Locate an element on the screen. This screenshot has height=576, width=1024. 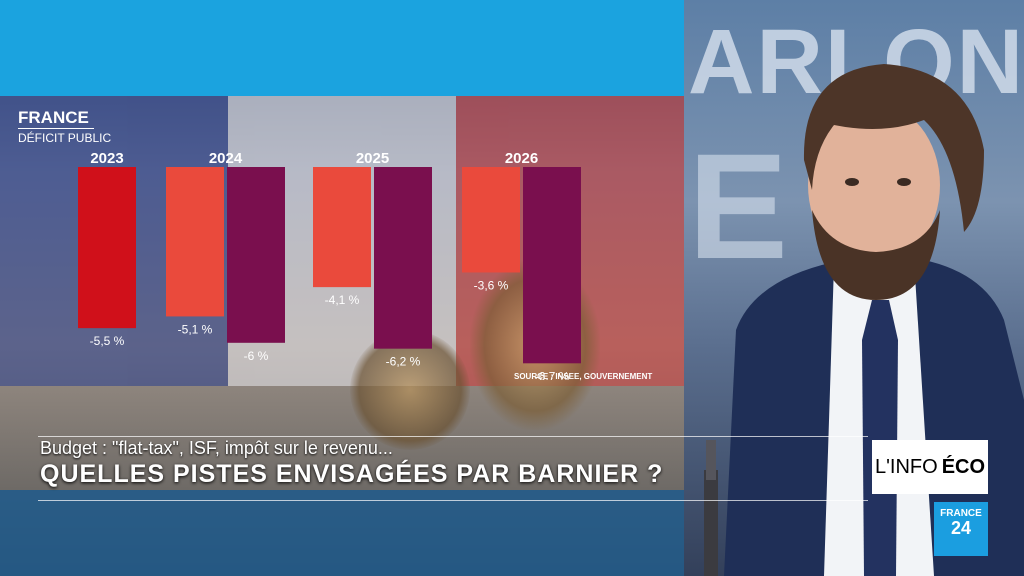
top-band is located at coordinates (342, 48).